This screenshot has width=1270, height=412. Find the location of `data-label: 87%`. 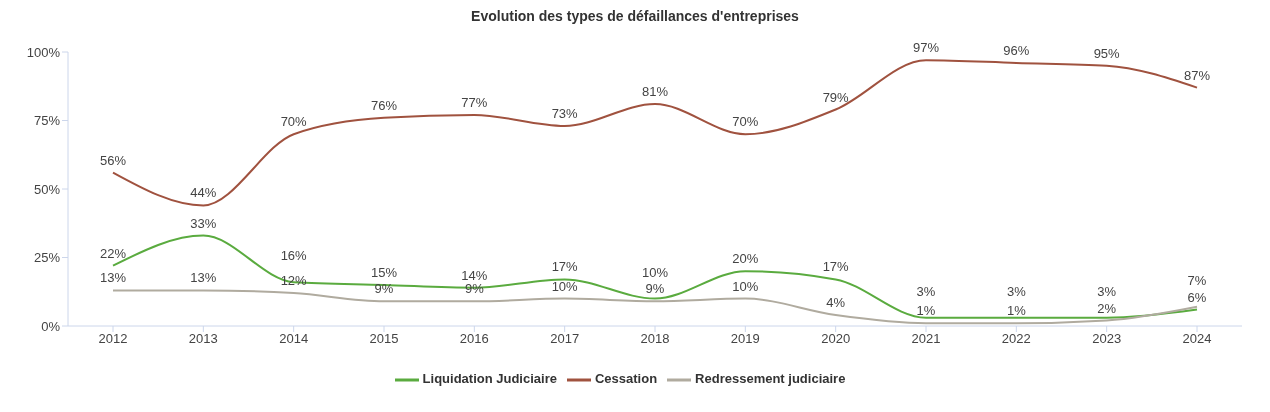

data-label: 87% is located at coordinates (1197, 75).